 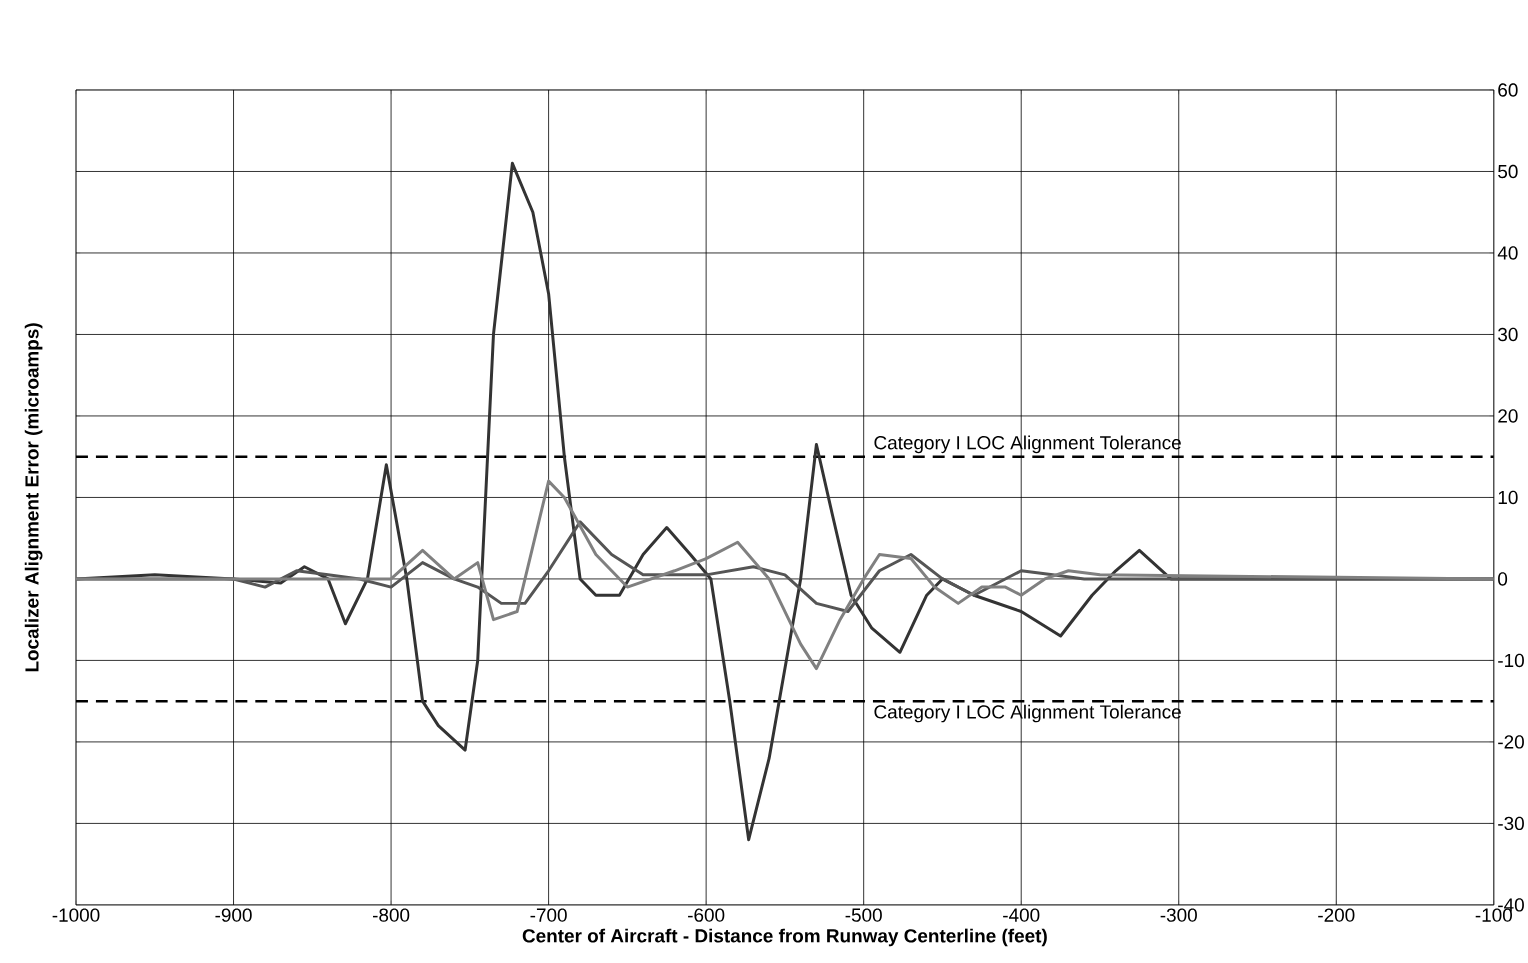 What do you see at coordinates (1508, 90) in the screenshot?
I see `y-tick-label: 60` at bounding box center [1508, 90].